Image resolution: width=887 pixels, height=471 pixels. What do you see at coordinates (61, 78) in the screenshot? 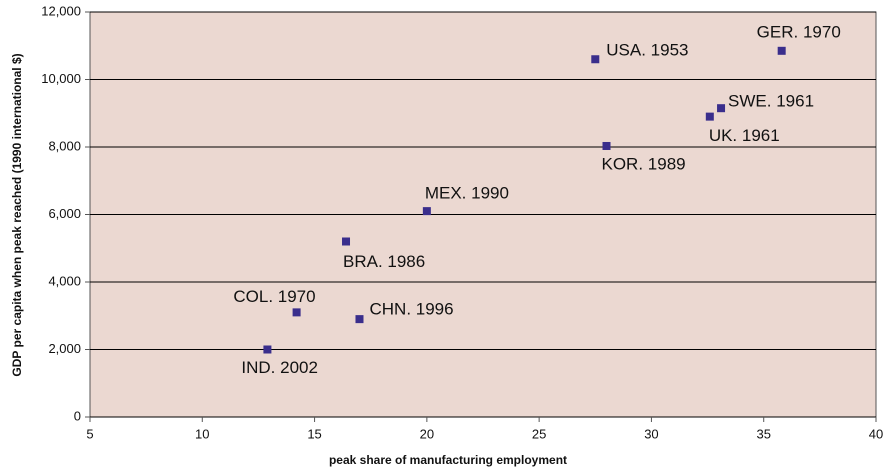
I see `y-tick-label: 10,000` at bounding box center [61, 78].